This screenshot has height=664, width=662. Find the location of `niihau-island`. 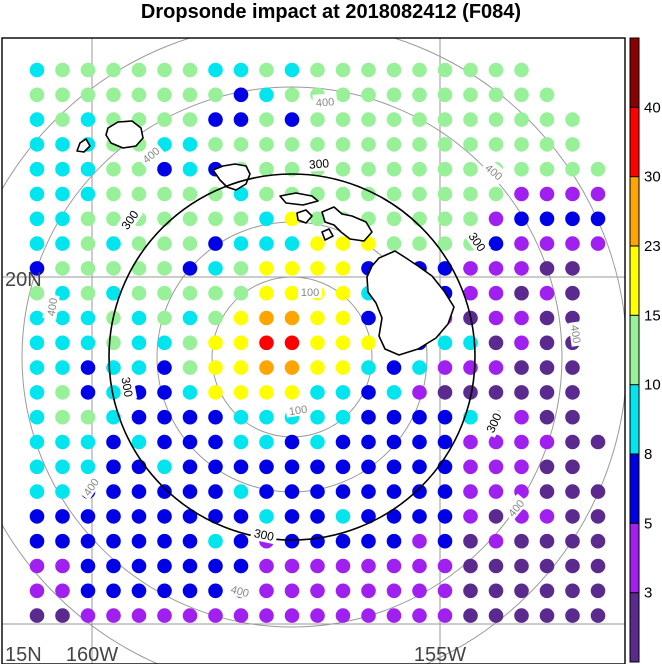

niihau-island is located at coordinates (83, 145).